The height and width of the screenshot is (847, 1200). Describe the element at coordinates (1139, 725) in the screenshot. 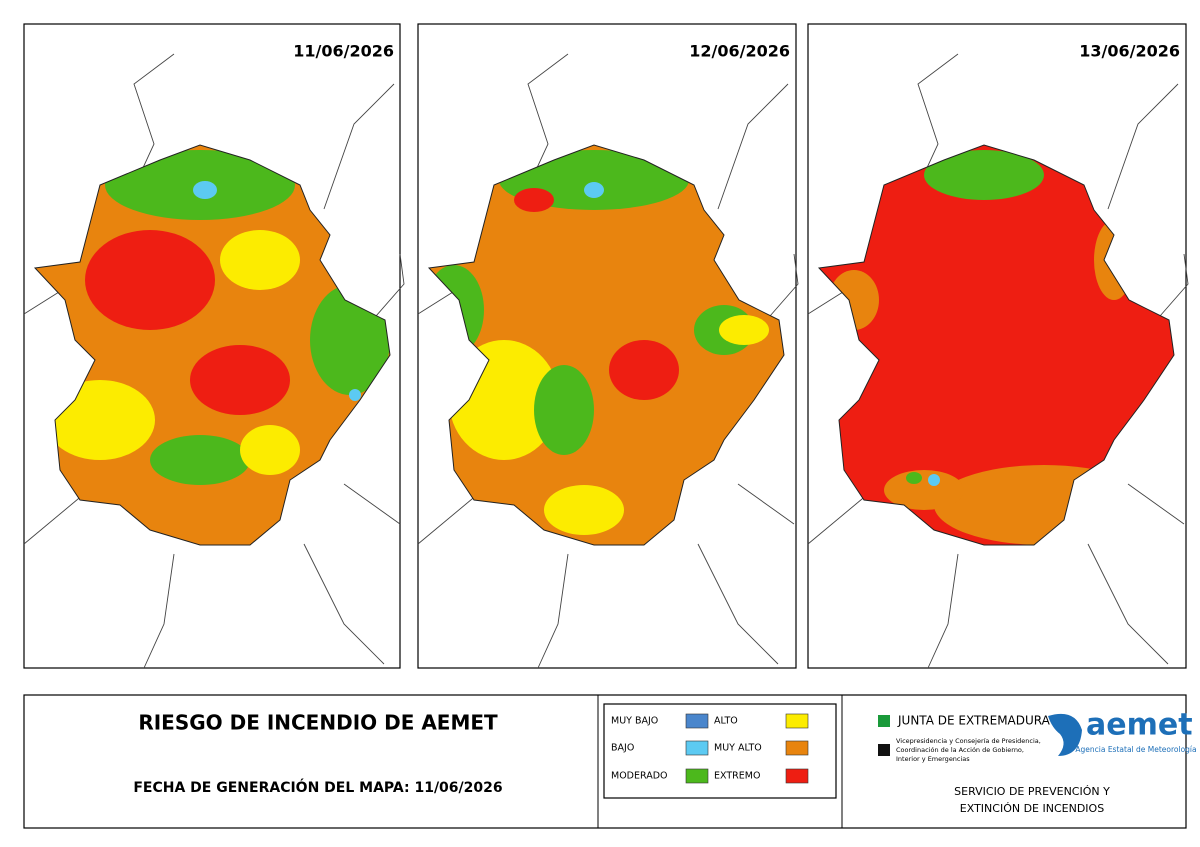

I see `aemet-name: aemet` at that location.